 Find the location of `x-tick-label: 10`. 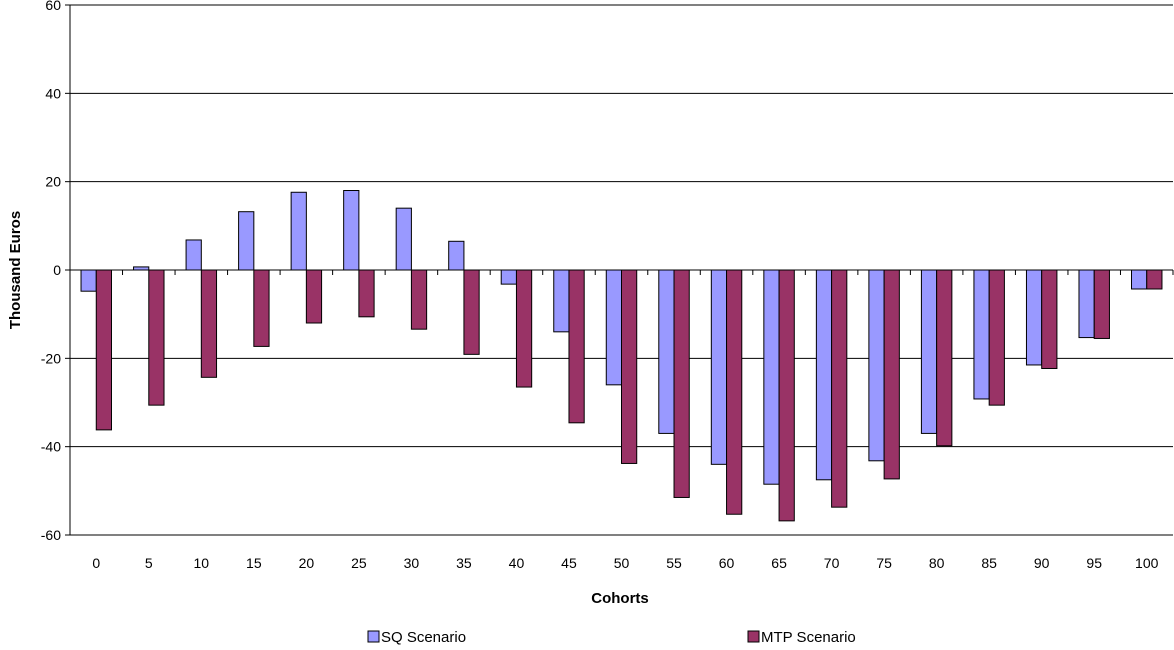

x-tick-label: 10 is located at coordinates (202, 563).